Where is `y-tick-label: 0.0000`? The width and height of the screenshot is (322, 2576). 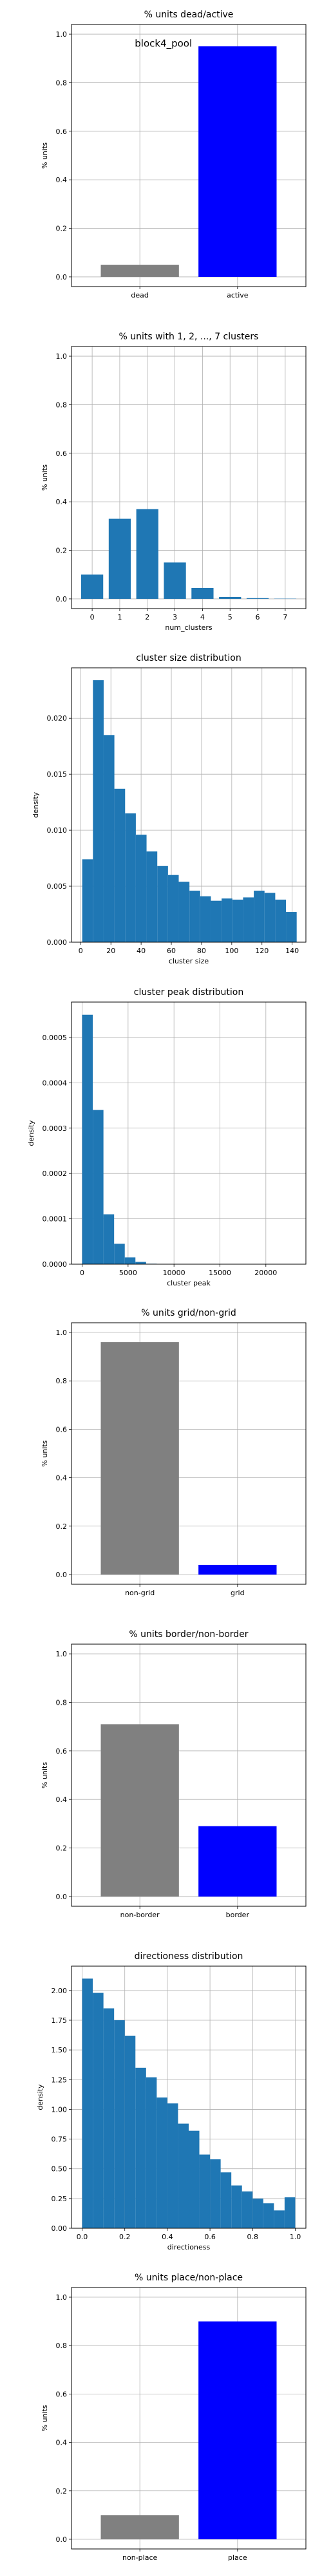 y-tick-label: 0.0000 is located at coordinates (56, 1264).